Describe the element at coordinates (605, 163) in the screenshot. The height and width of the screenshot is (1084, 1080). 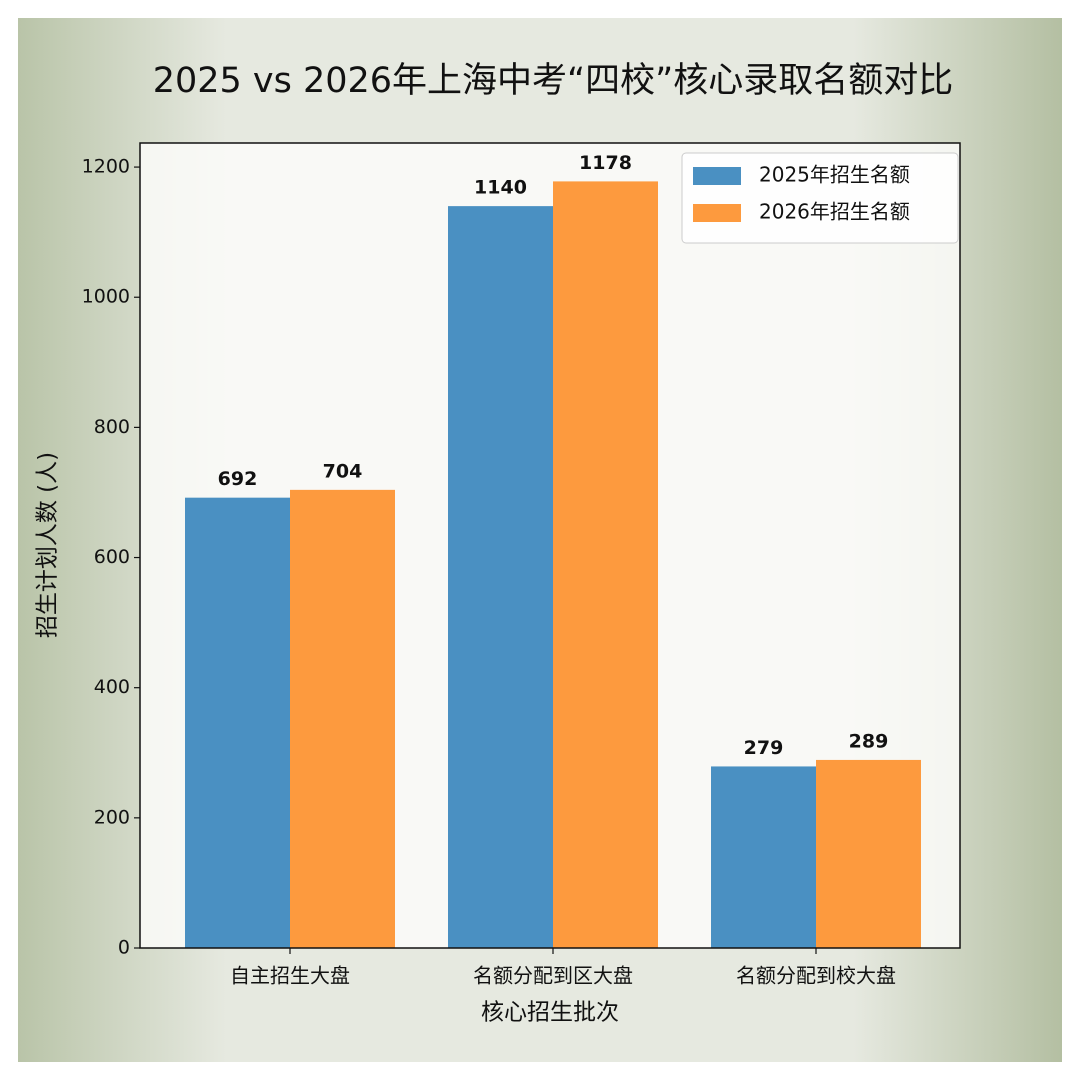
I see `value-label: 1178` at that location.